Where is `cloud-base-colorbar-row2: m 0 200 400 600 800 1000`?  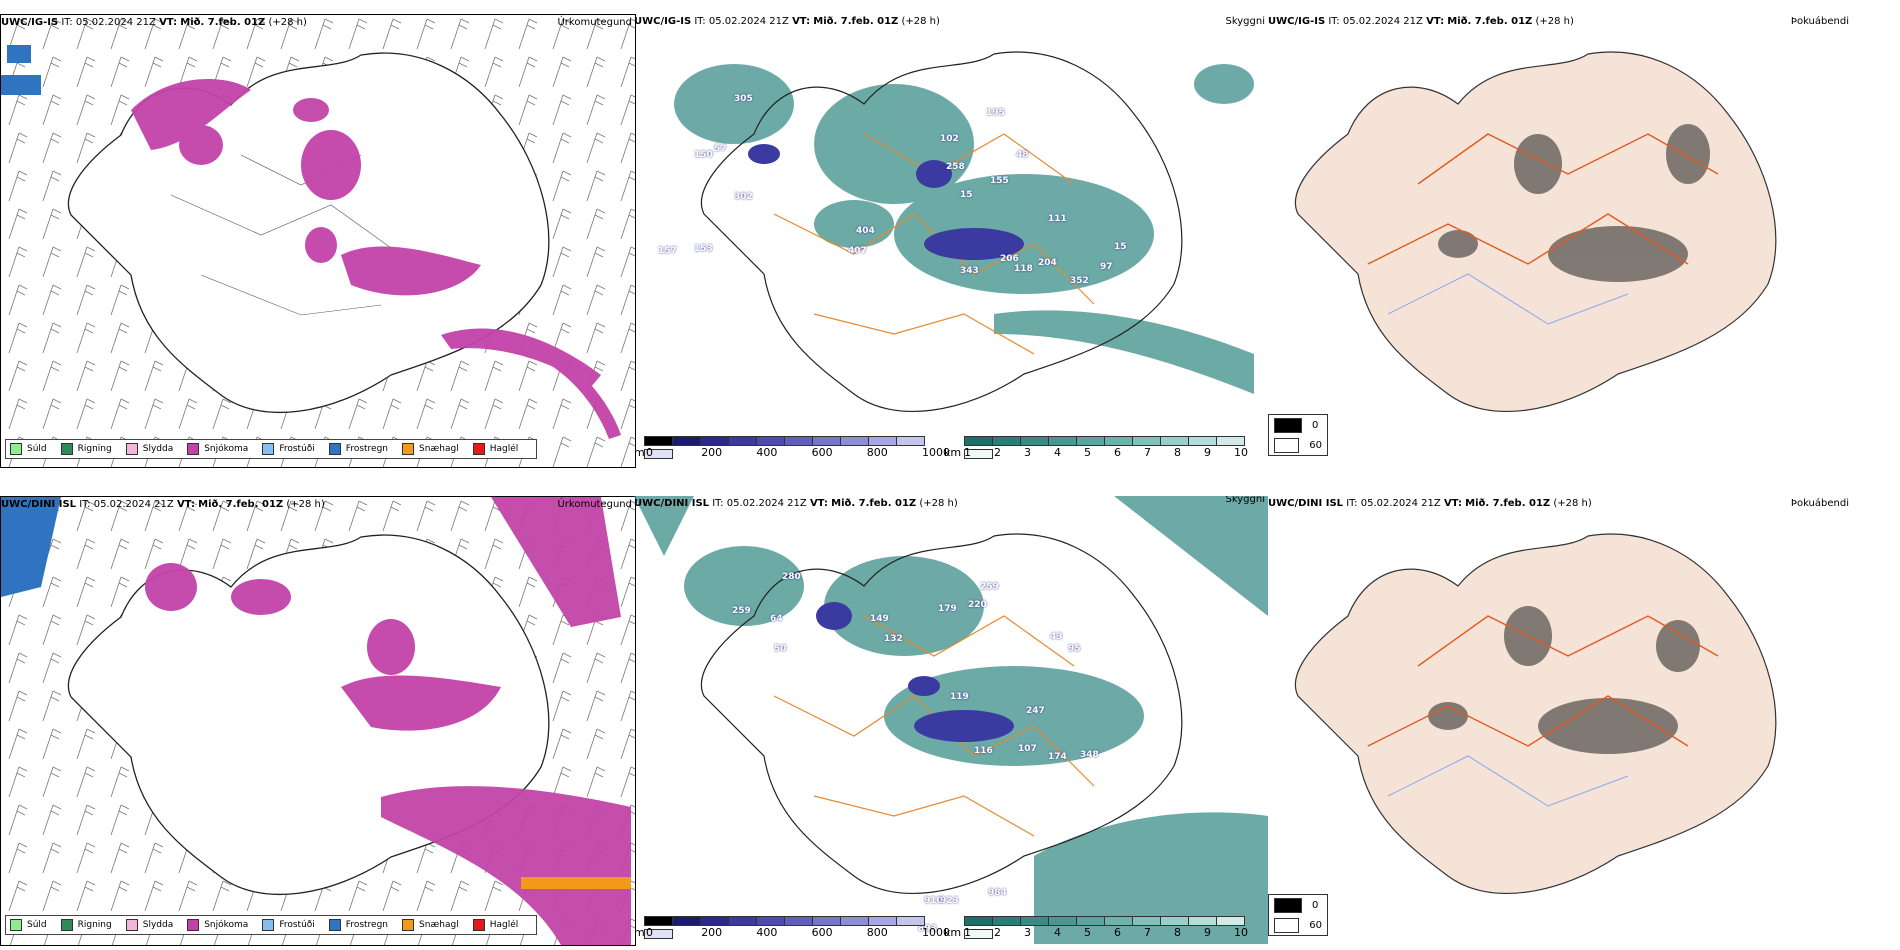 cloud-base-colorbar-row2: m 0 200 400 600 800 1000 is located at coordinates (792, 929).